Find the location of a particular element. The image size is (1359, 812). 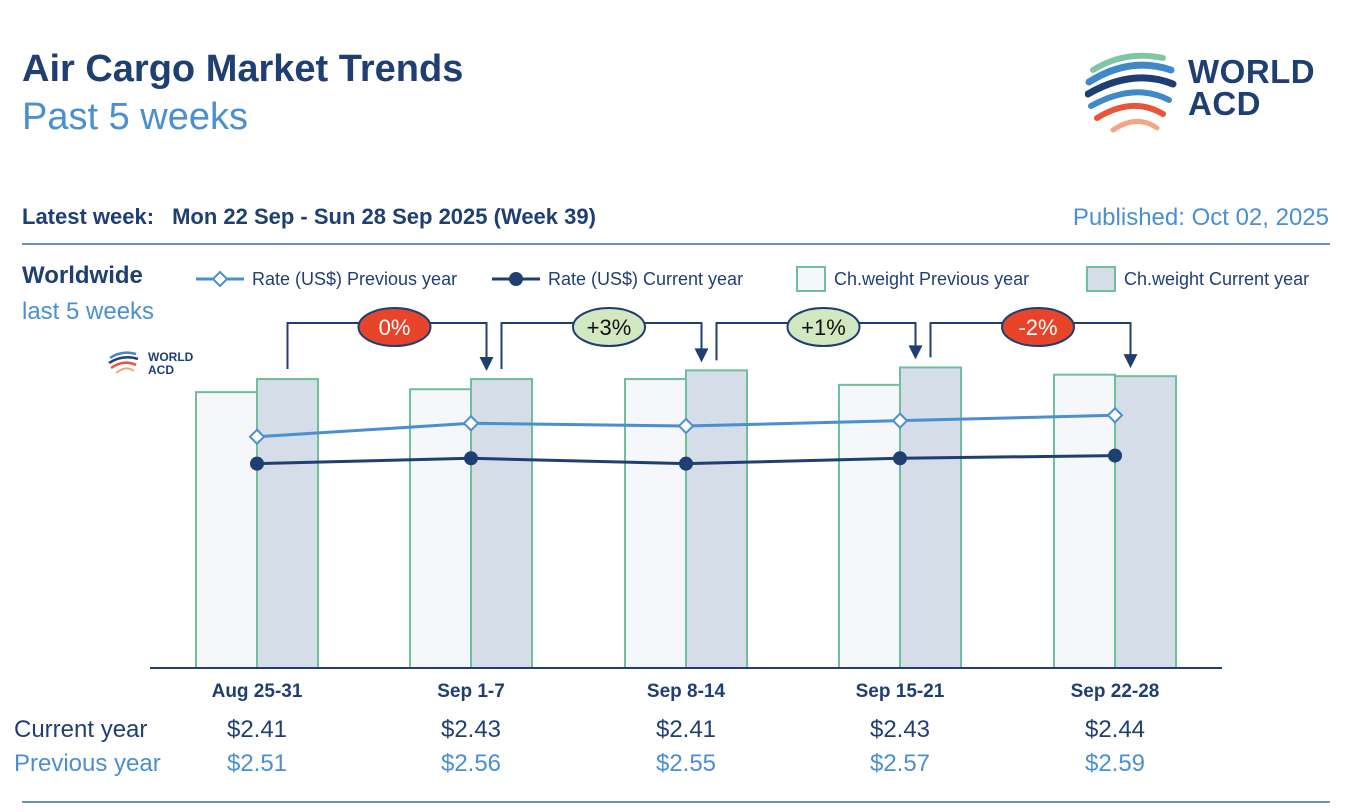

change-label: +3% is located at coordinates (609, 327).